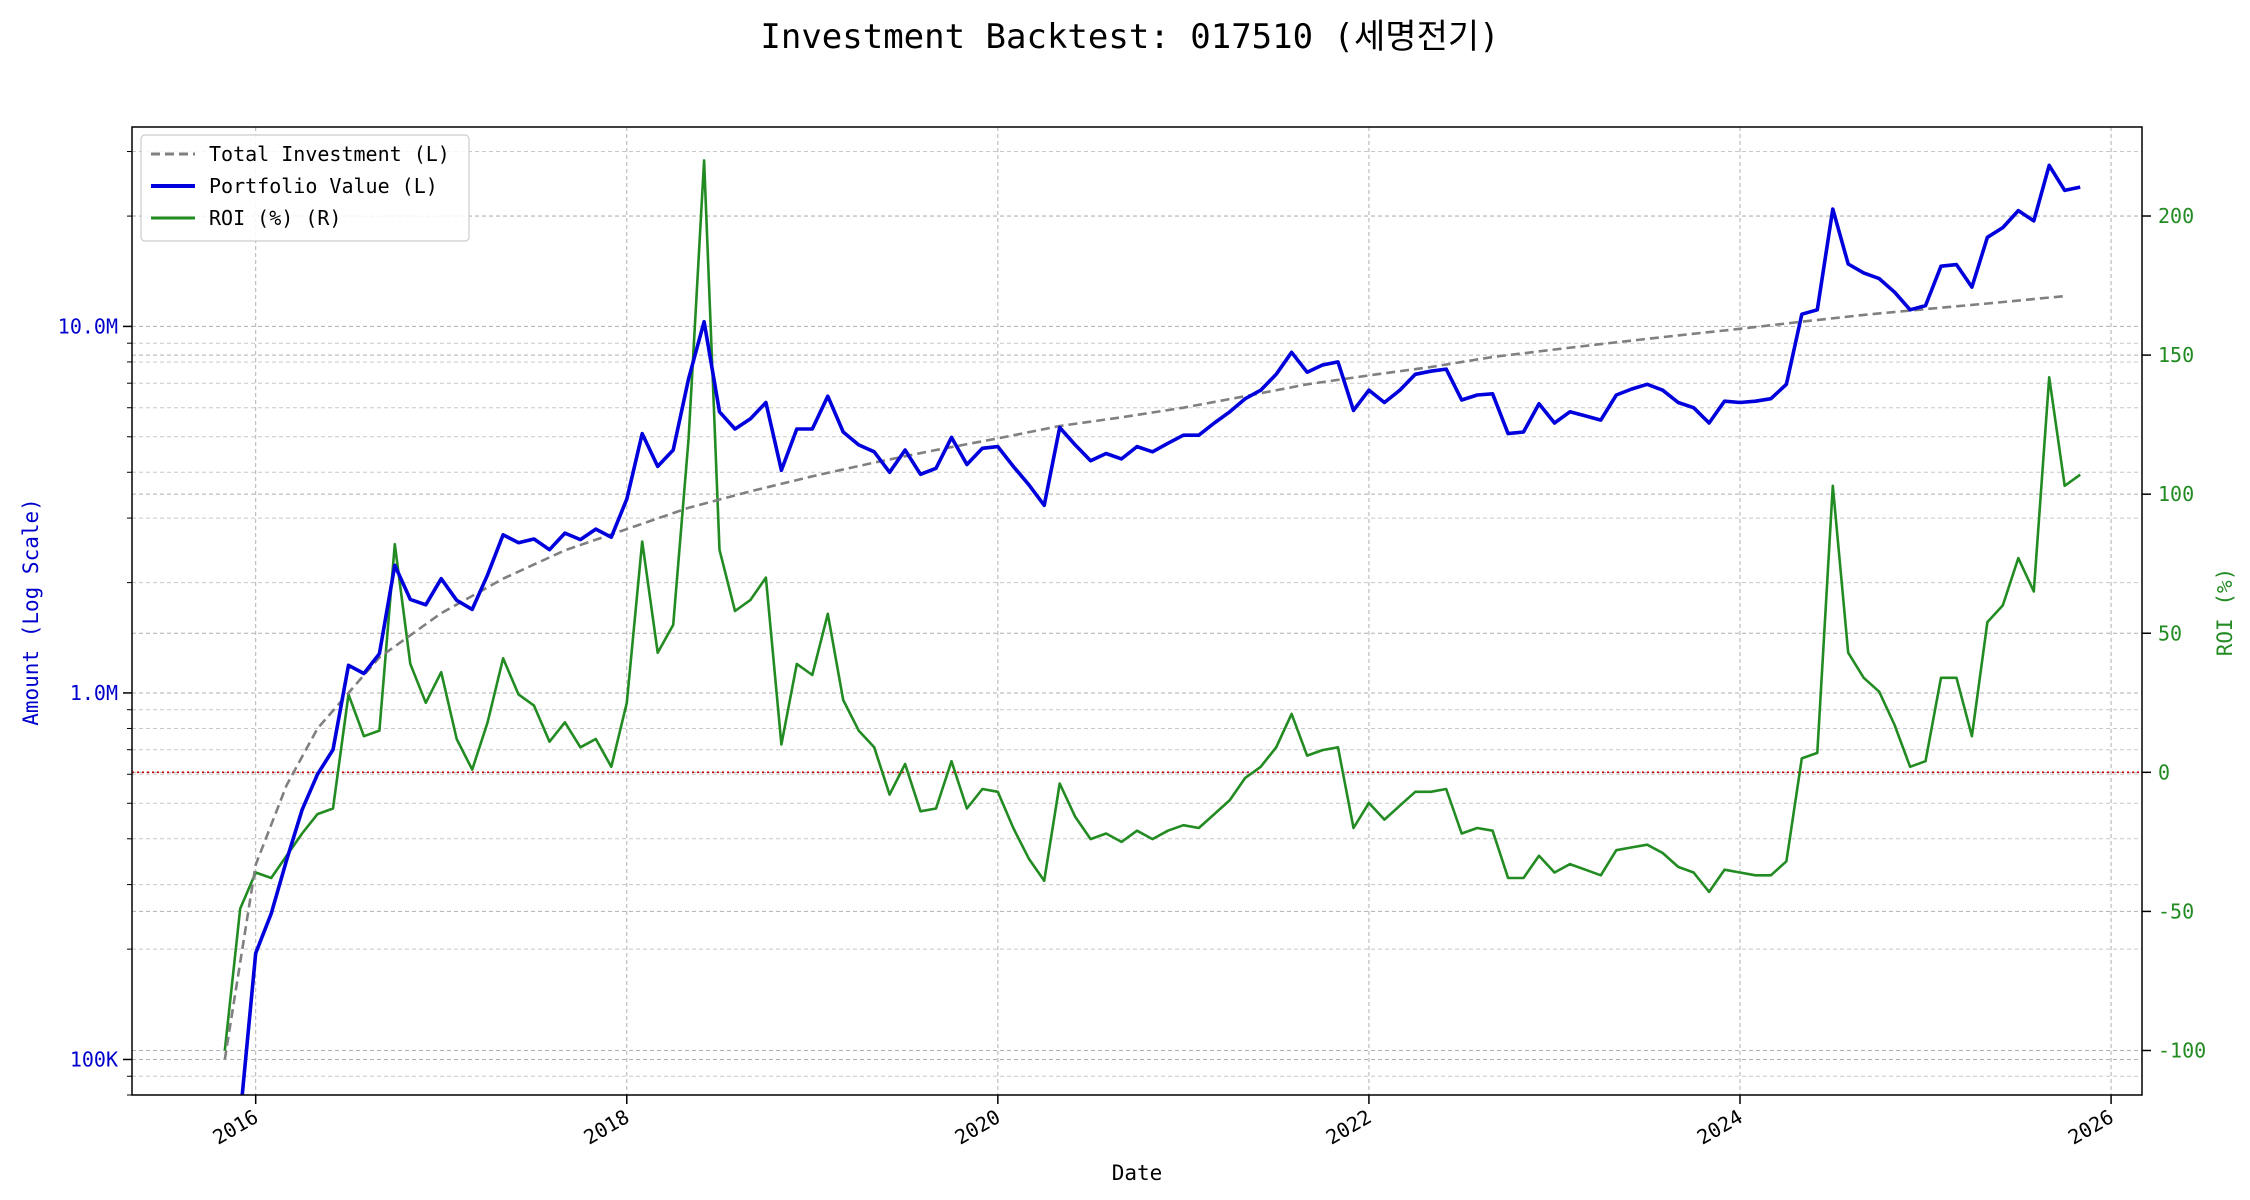 The width and height of the screenshot is (2250, 1200). I want to click on legend-label-roi: ROI (%) (R), so click(275, 218).